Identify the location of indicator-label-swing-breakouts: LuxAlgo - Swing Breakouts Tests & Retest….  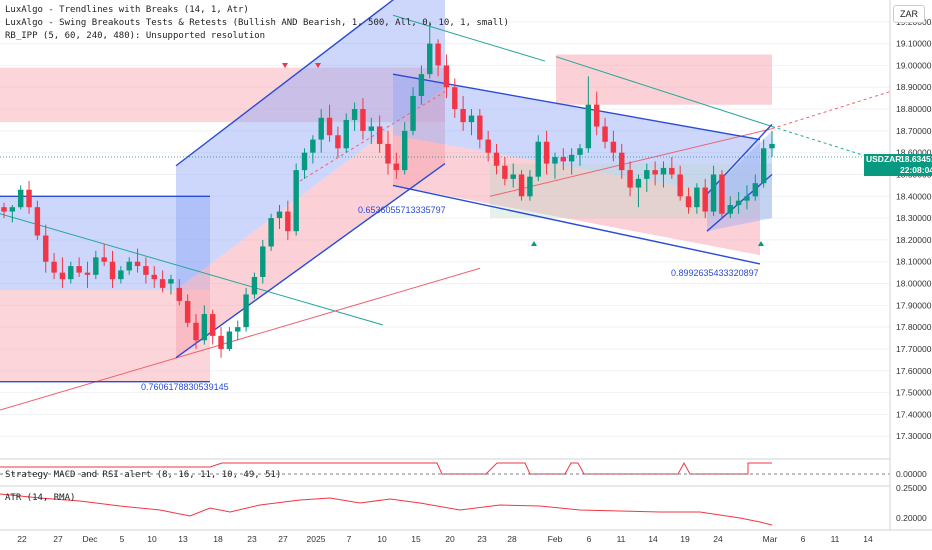
(257, 23).